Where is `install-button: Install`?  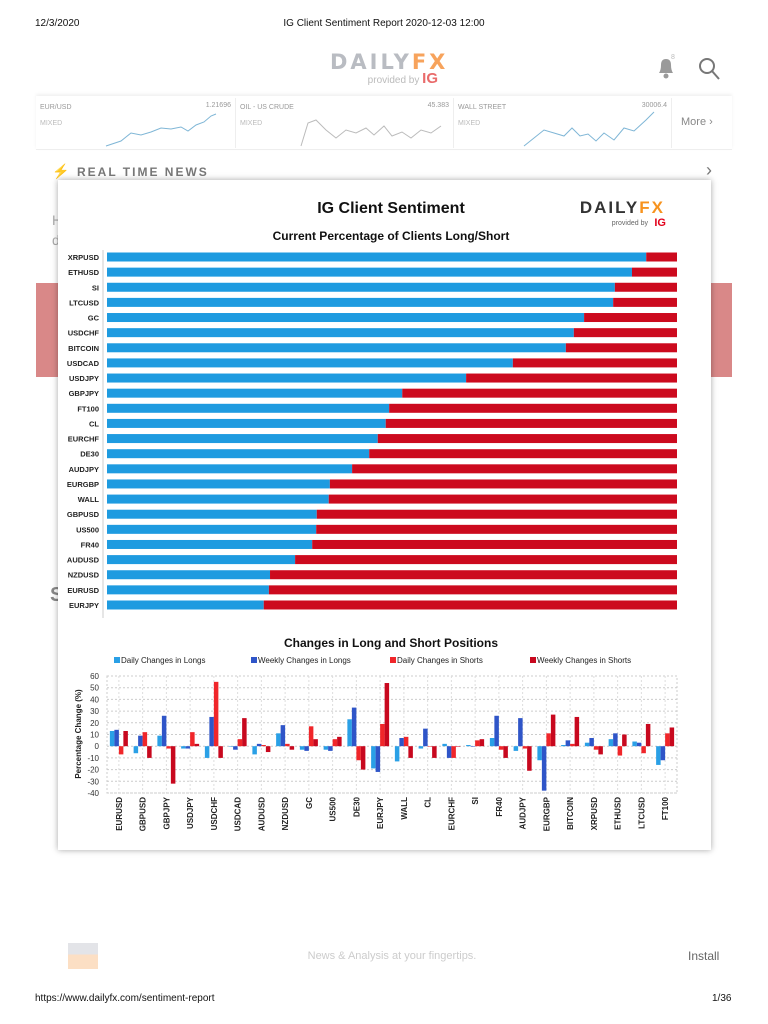 install-button: Install is located at coordinates (704, 956).